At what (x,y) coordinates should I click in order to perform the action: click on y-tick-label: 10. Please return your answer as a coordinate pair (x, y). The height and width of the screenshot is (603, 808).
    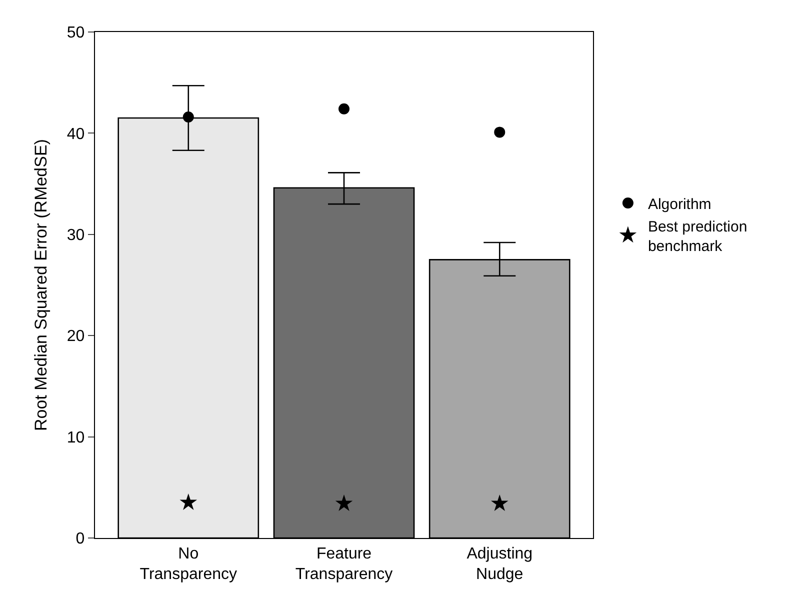
    Looking at the image, I should click on (75, 437).